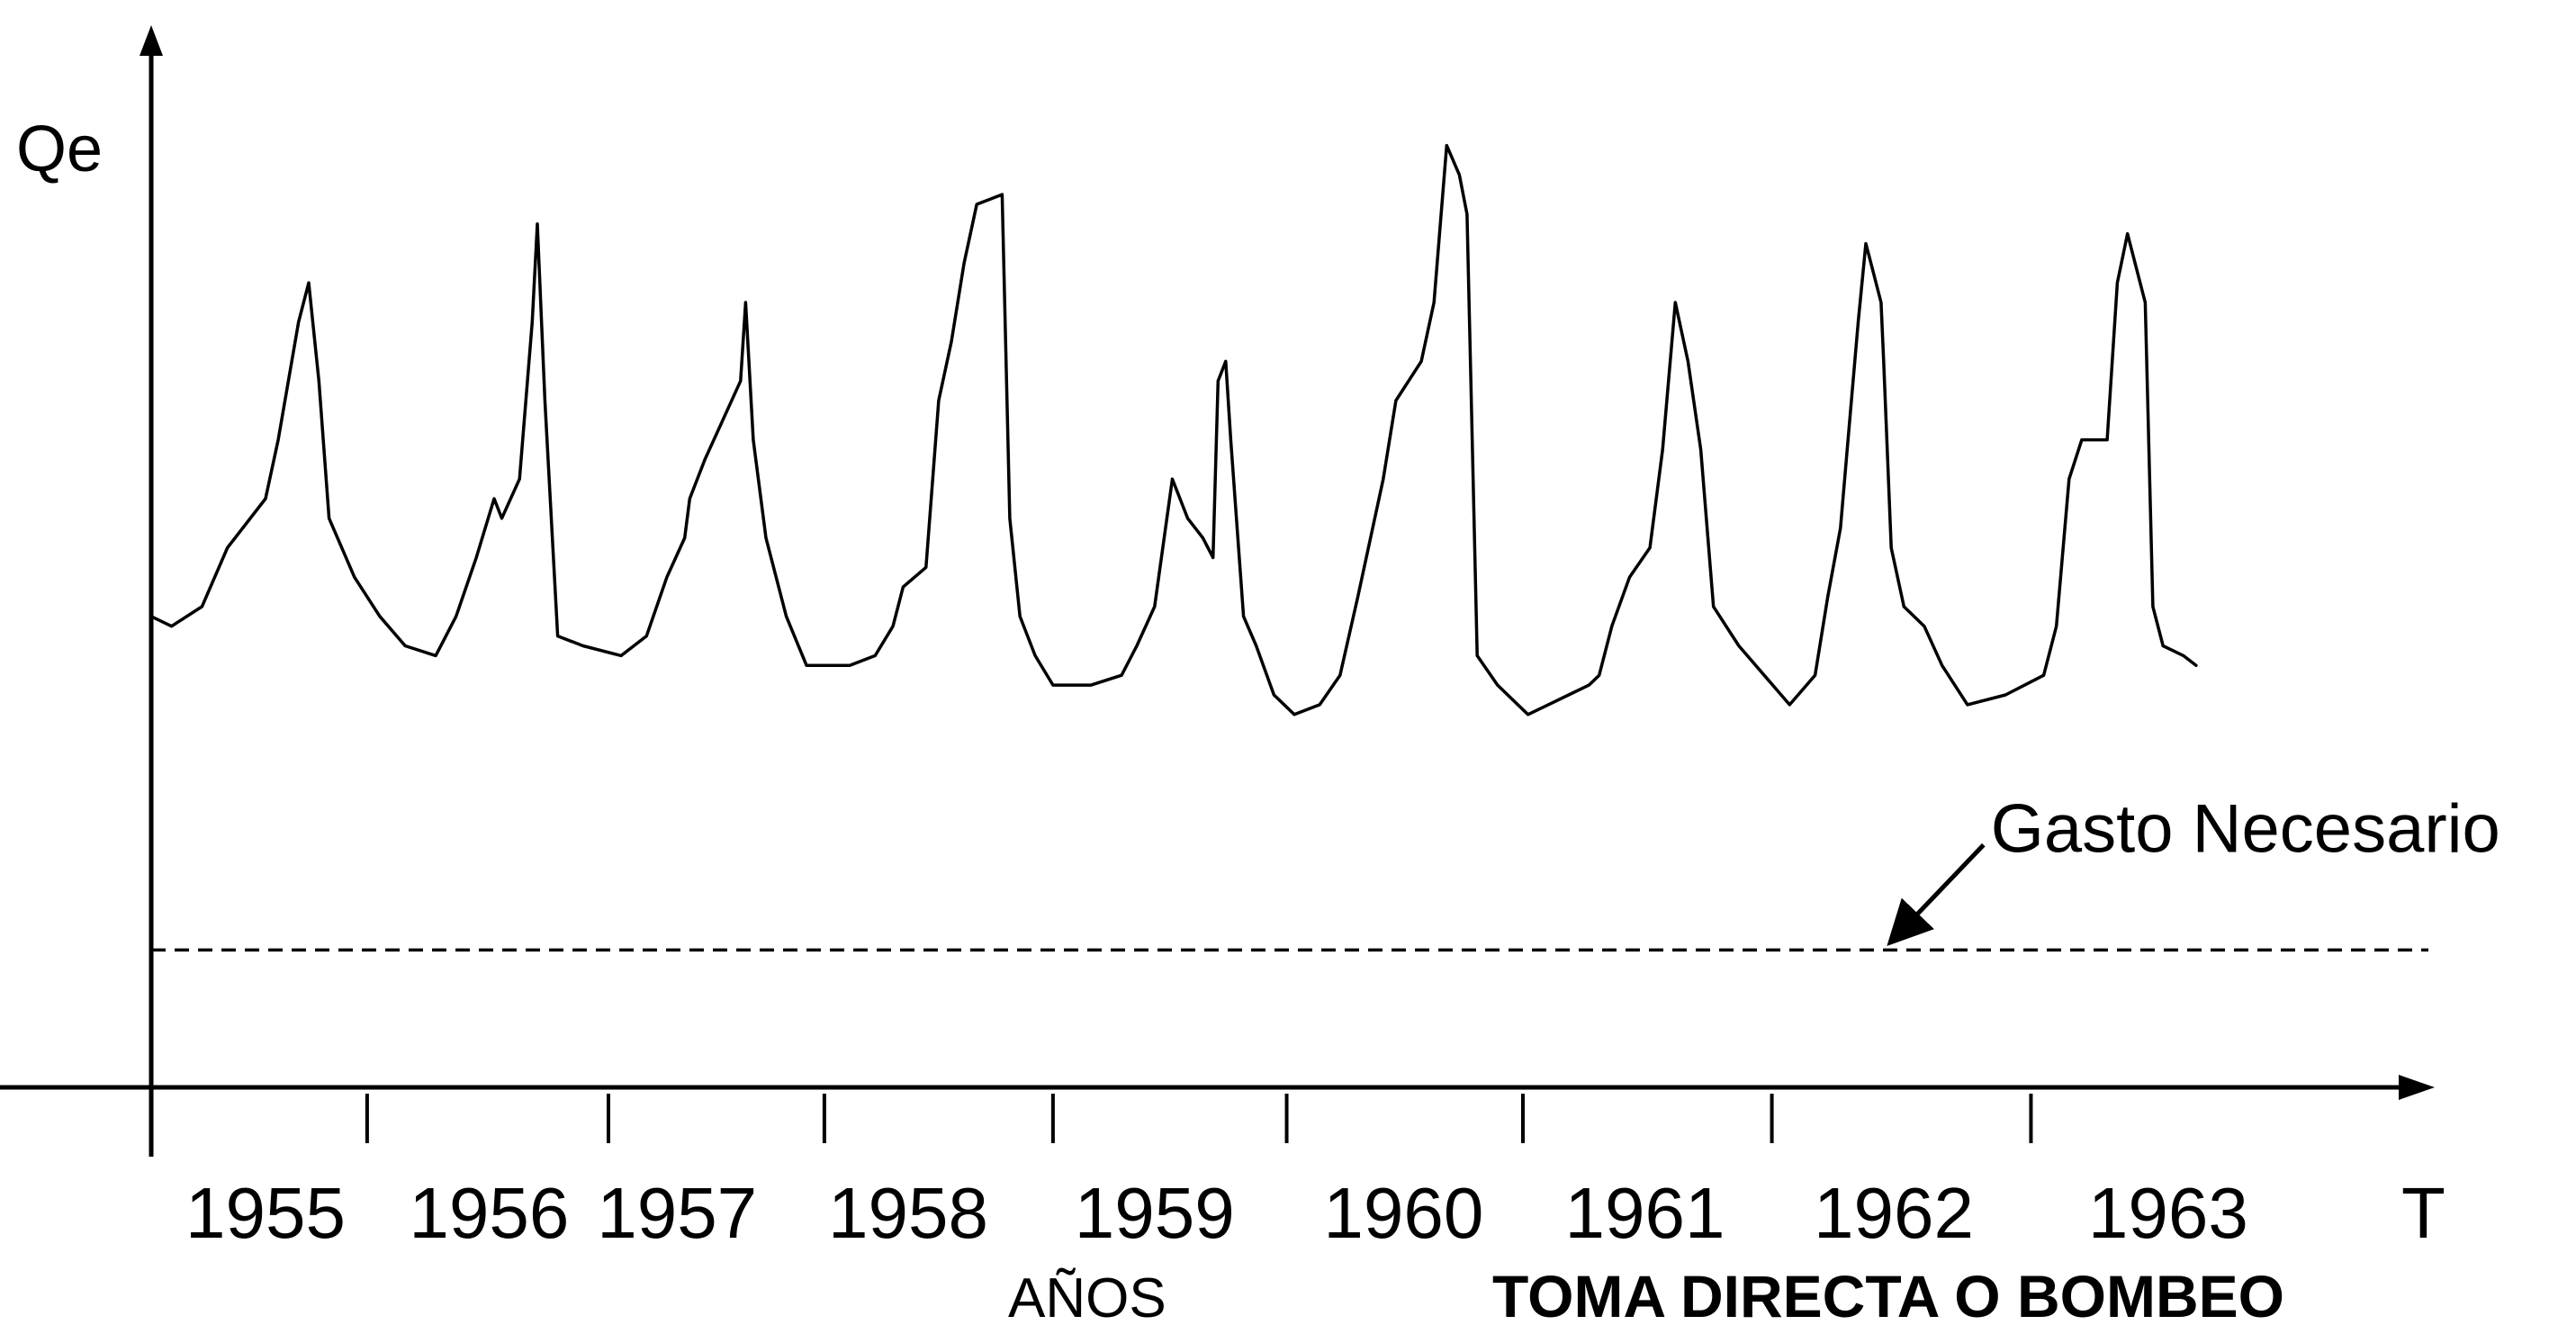  I want to click on x-tick-label-1955: 1955, so click(265, 1213).